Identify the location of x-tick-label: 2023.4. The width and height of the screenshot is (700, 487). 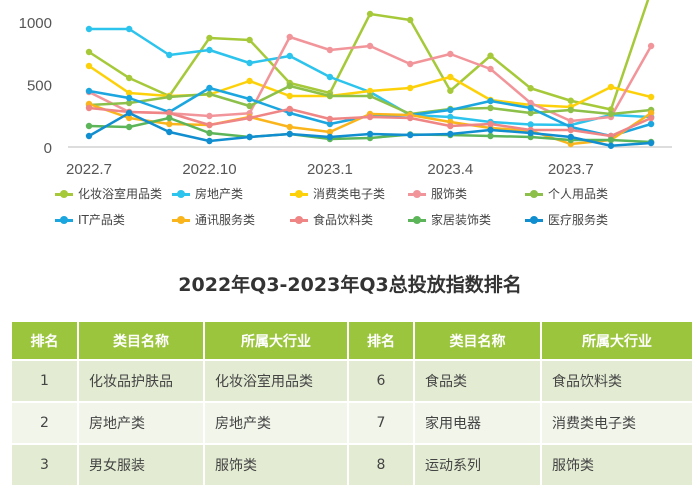
(450, 169).